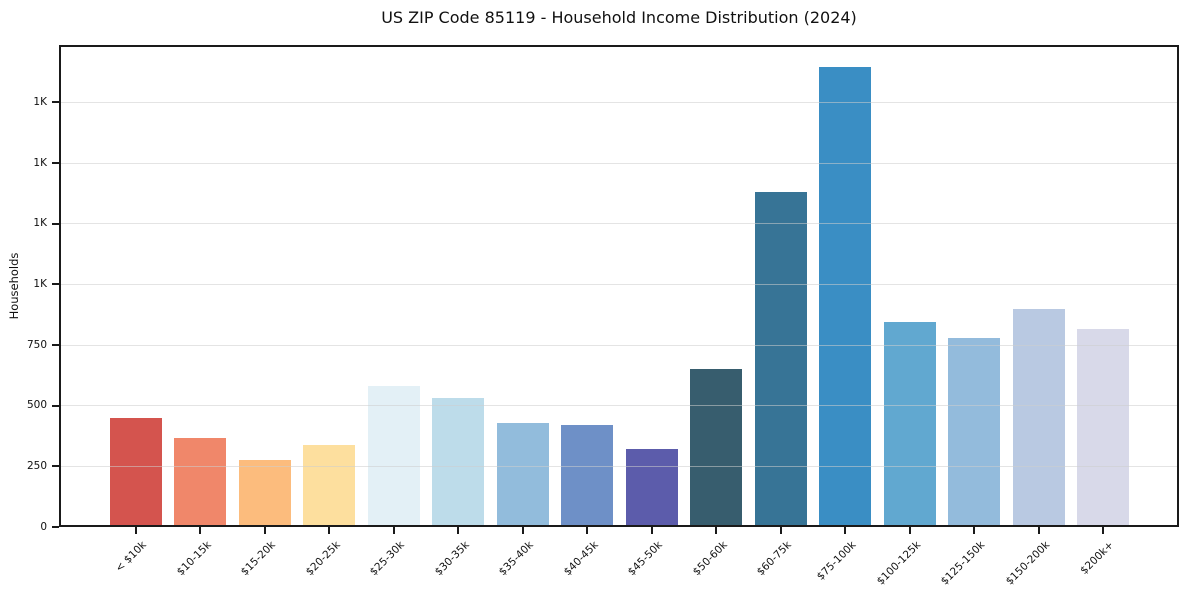 The image size is (1189, 590). I want to click on x-tick-label: $35-40k, so click(516, 559).